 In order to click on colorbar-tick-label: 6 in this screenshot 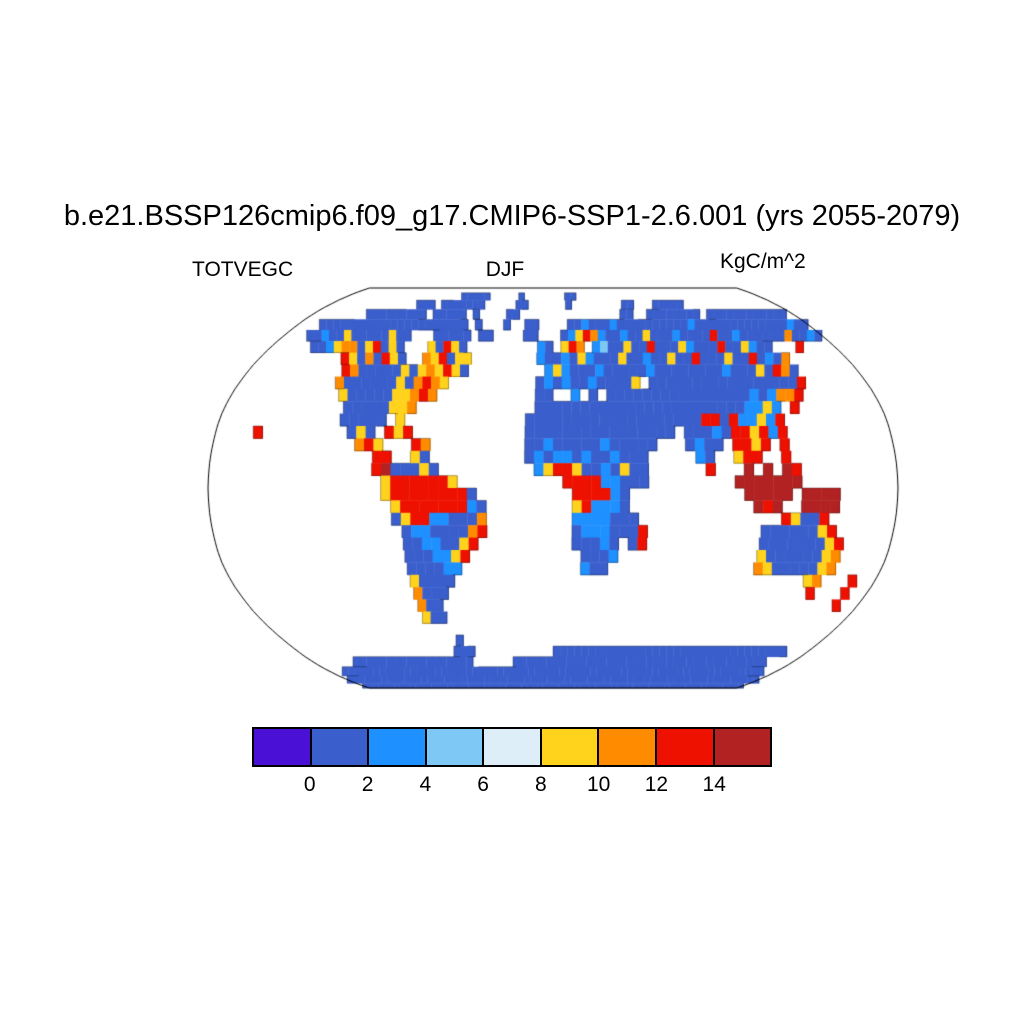, I will do `click(483, 784)`.